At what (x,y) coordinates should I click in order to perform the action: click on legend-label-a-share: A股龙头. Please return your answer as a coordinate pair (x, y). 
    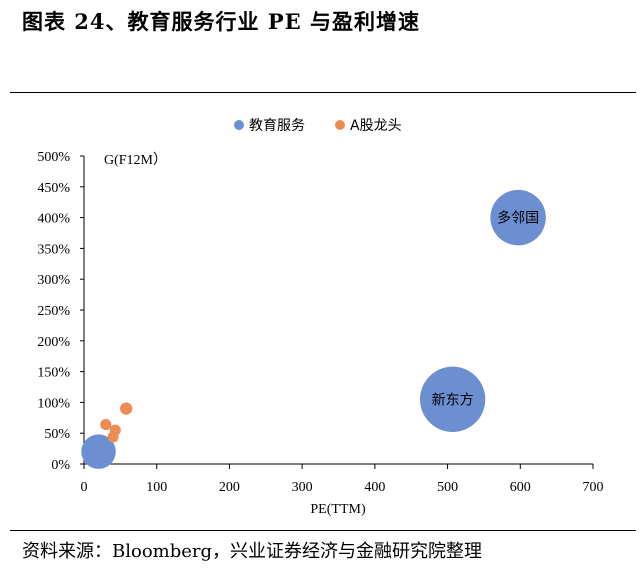
    Looking at the image, I should click on (376, 126).